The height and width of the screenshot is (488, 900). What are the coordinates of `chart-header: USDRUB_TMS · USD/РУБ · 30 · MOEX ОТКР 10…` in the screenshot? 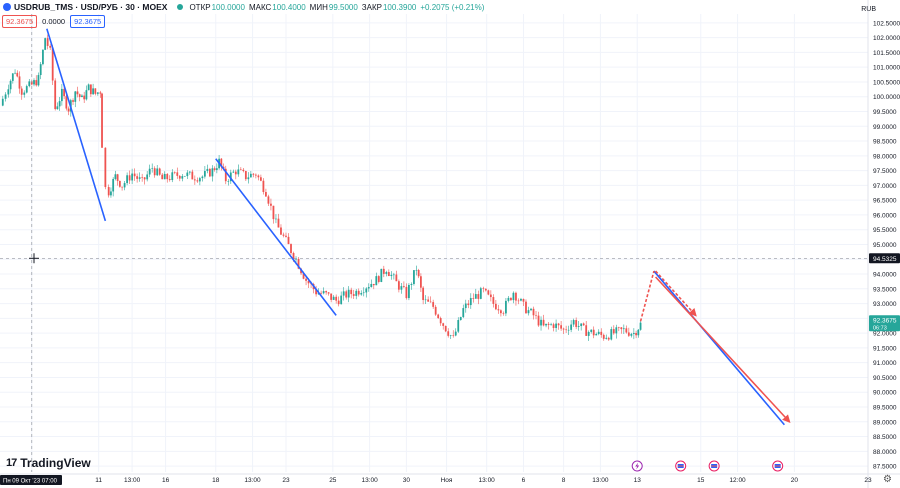 It's located at (244, 7).